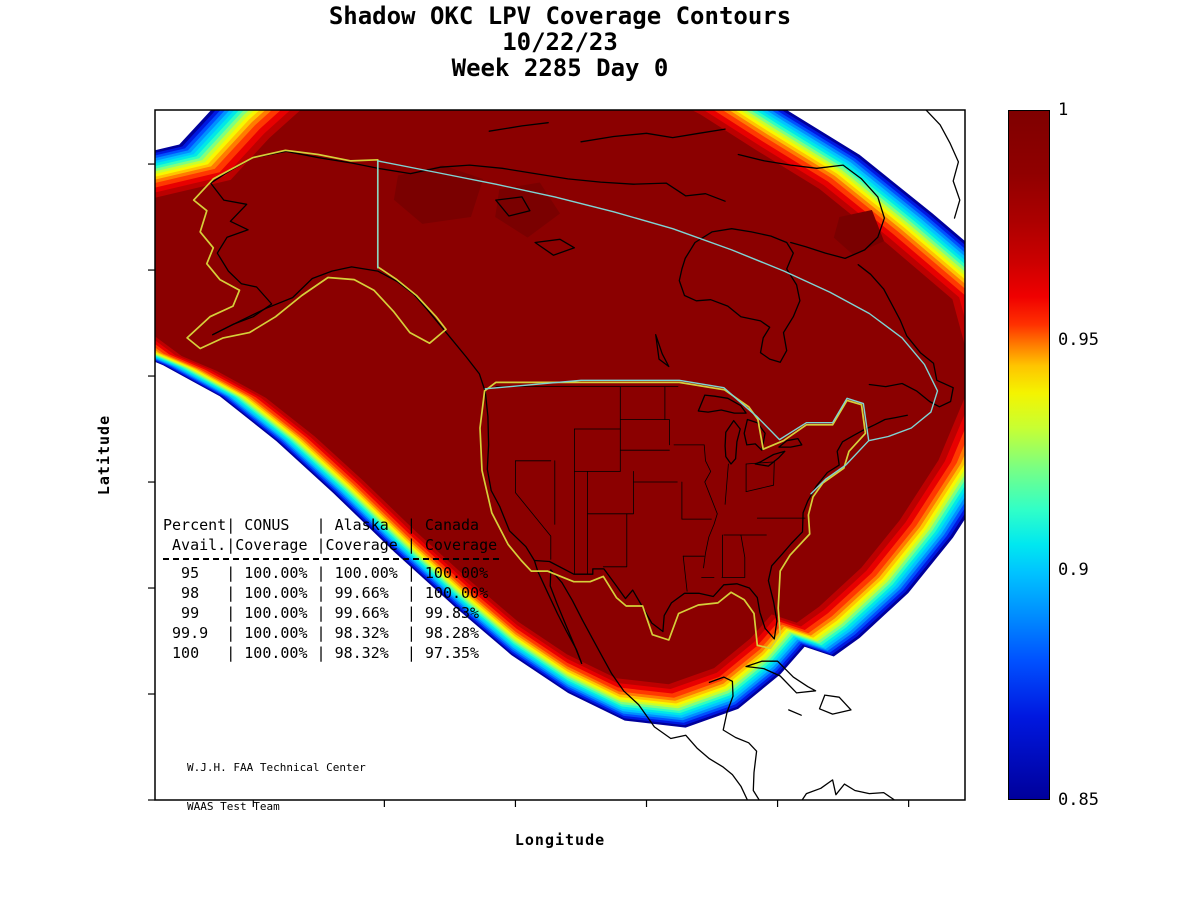 The image size is (1200, 900). I want to click on x-tick-label: -140, so click(384, 813).